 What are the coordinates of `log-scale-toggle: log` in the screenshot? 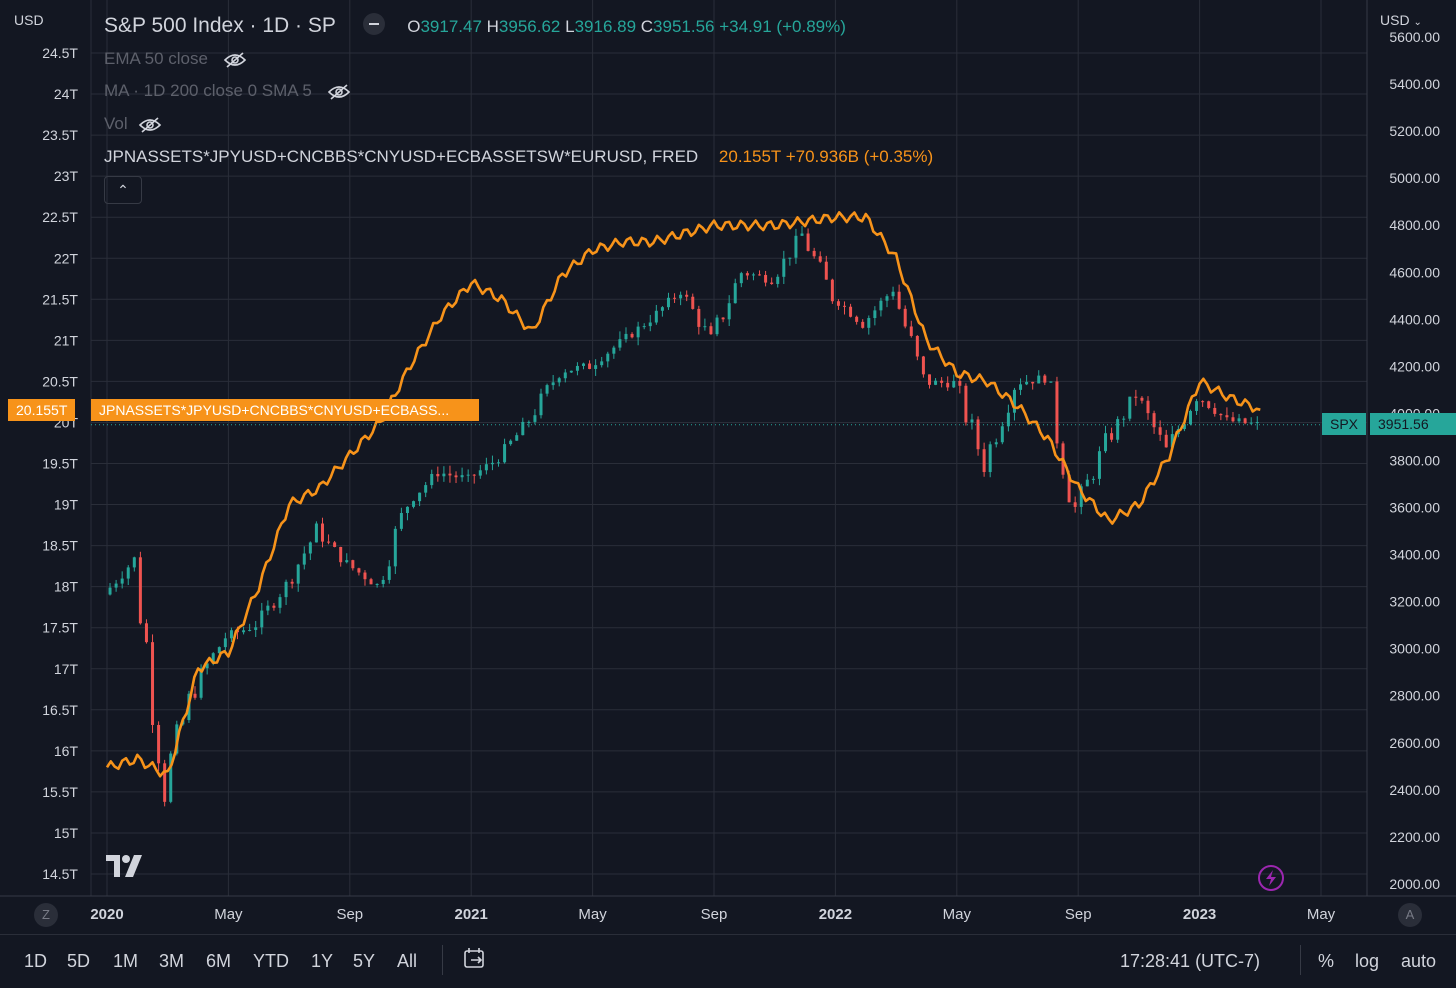 It's located at (1367, 961).